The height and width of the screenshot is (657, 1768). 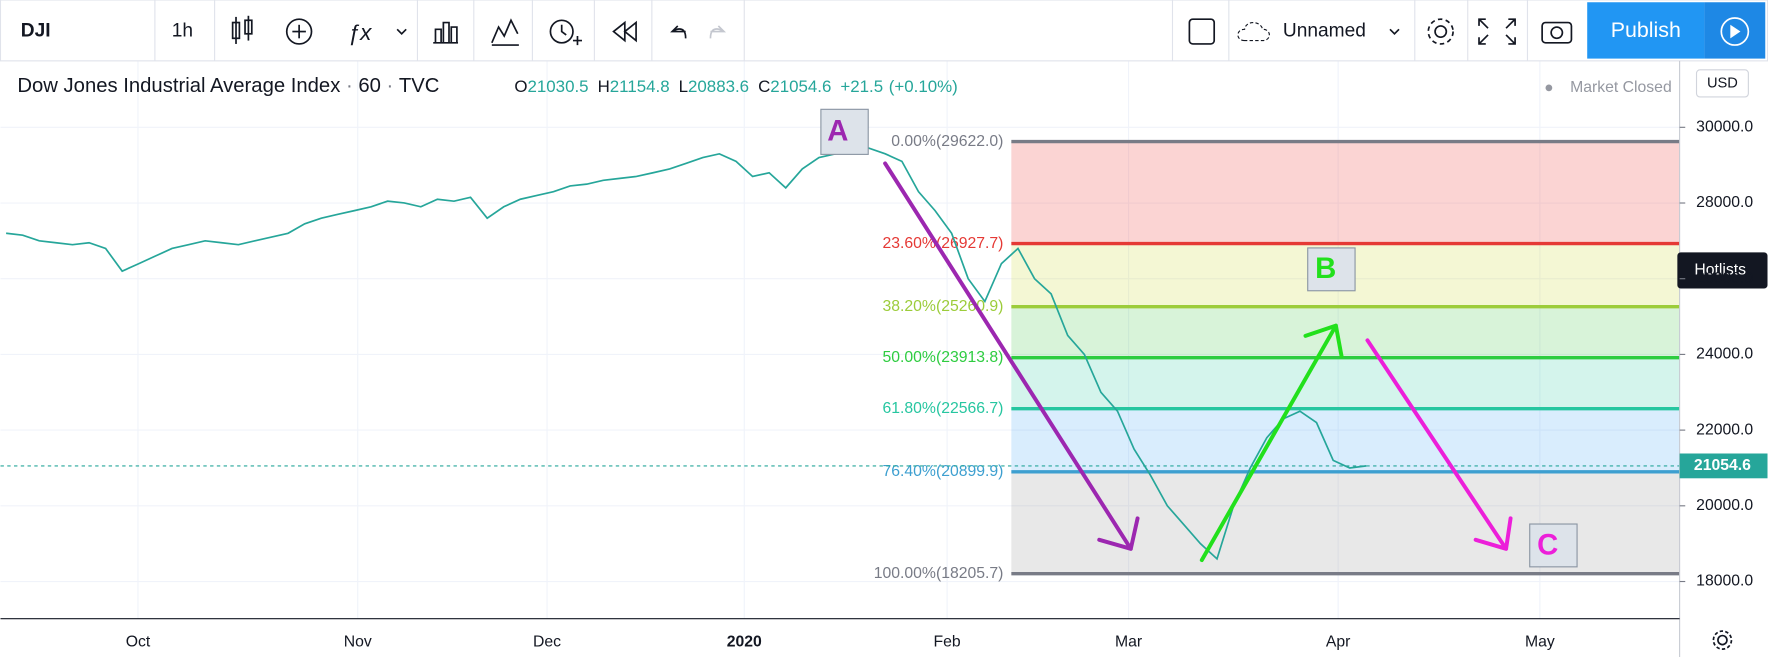 What do you see at coordinates (1440, 31) in the screenshot?
I see `settings-icon` at bounding box center [1440, 31].